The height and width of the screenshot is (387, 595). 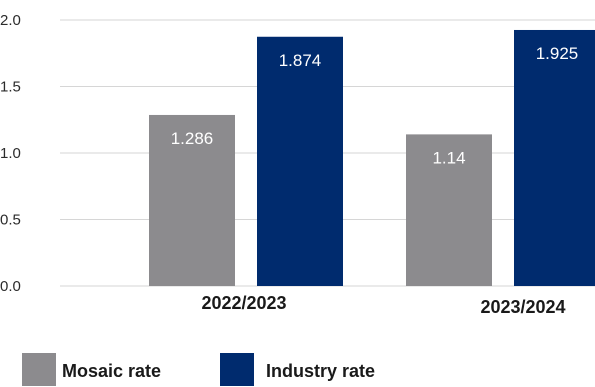 I want to click on legend-label: Mosaic rate, so click(x=111, y=371).